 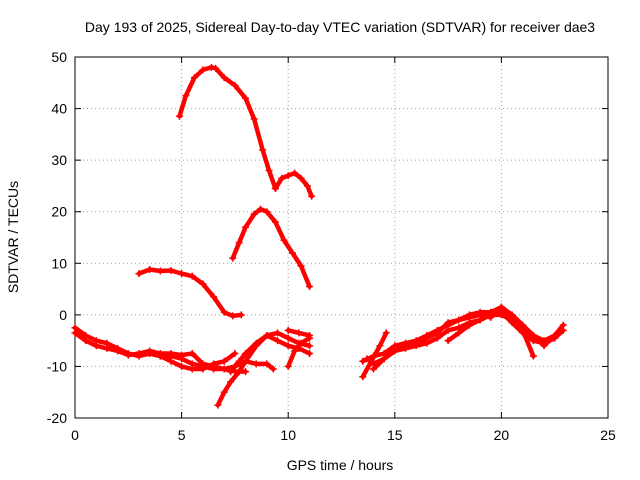 What do you see at coordinates (288, 435) in the screenshot?
I see `x-tick-label: 10` at bounding box center [288, 435].